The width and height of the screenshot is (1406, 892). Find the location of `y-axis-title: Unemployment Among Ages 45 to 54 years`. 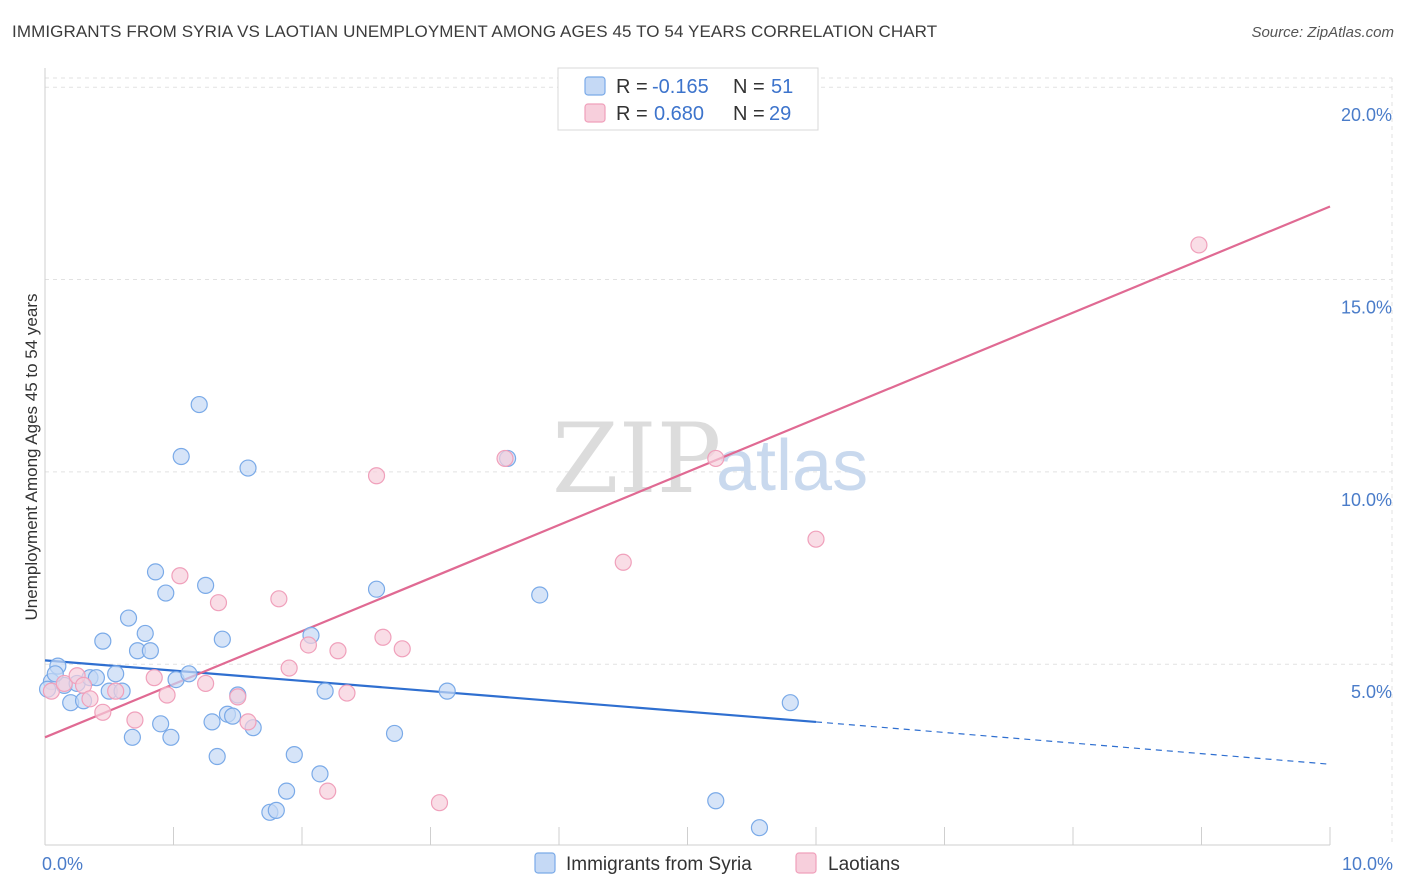

y-axis-title: Unemployment Among Ages 45 to 54 years is located at coordinates (31, 457).